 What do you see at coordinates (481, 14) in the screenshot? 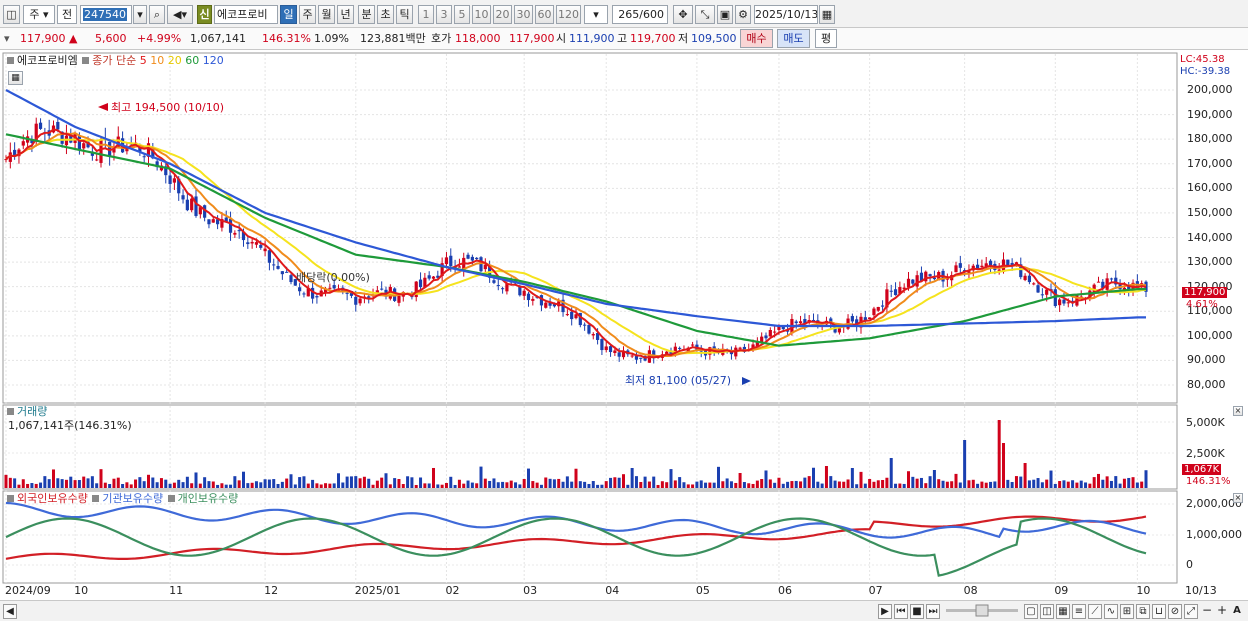
I see `interval-10-button: 10` at bounding box center [481, 14].